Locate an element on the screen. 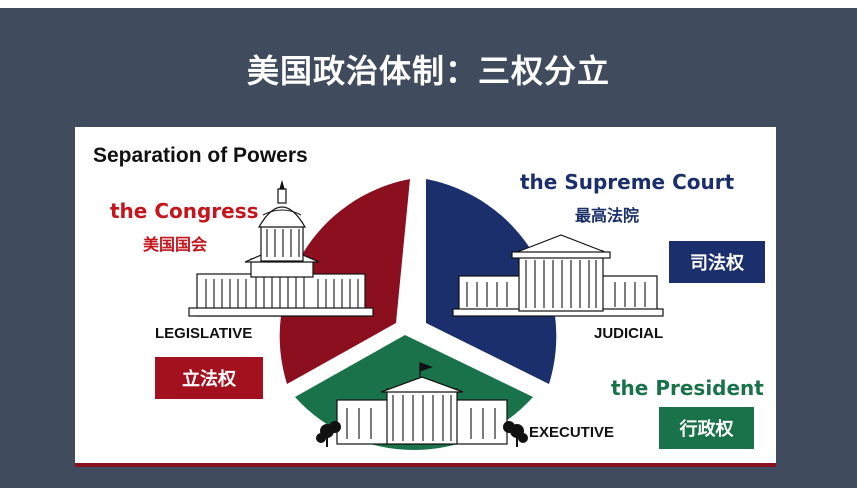  congress-cn-label: 美国国会 is located at coordinates (175, 244).